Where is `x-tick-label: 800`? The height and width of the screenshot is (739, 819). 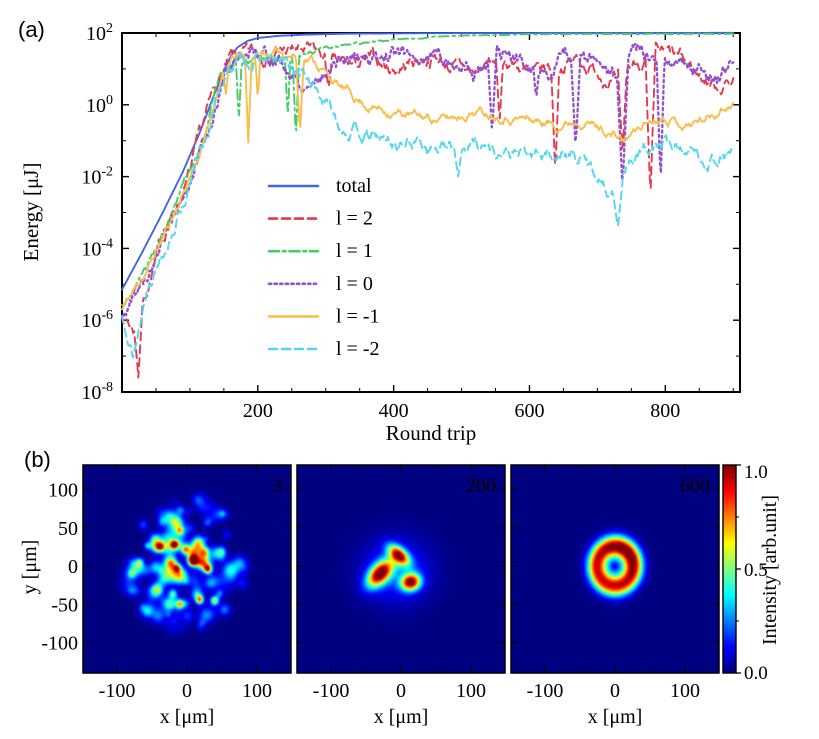 x-tick-label: 800 is located at coordinates (665, 411).